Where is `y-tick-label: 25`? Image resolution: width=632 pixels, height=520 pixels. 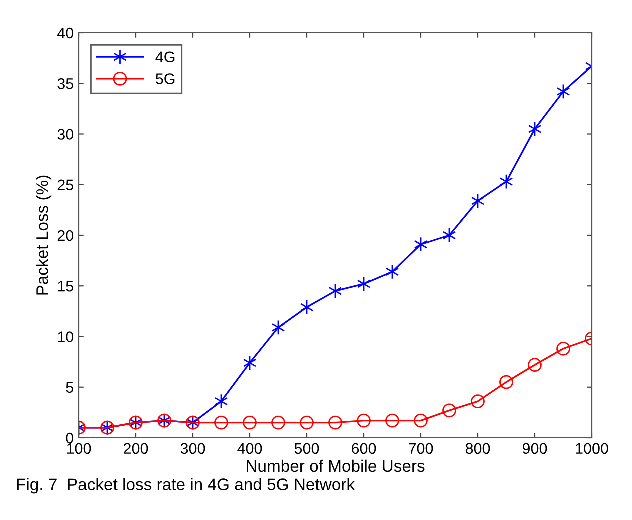 y-tick-label: 25 is located at coordinates (66, 185).